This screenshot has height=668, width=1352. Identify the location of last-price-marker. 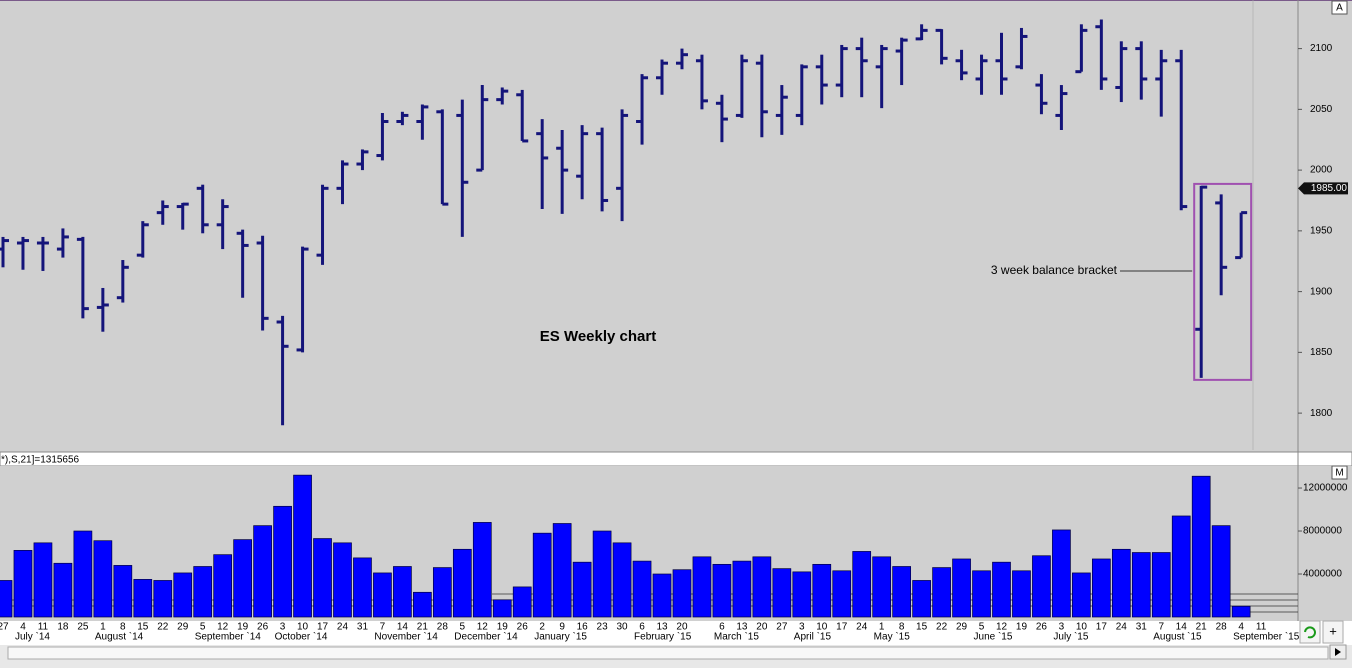
(1323, 188).